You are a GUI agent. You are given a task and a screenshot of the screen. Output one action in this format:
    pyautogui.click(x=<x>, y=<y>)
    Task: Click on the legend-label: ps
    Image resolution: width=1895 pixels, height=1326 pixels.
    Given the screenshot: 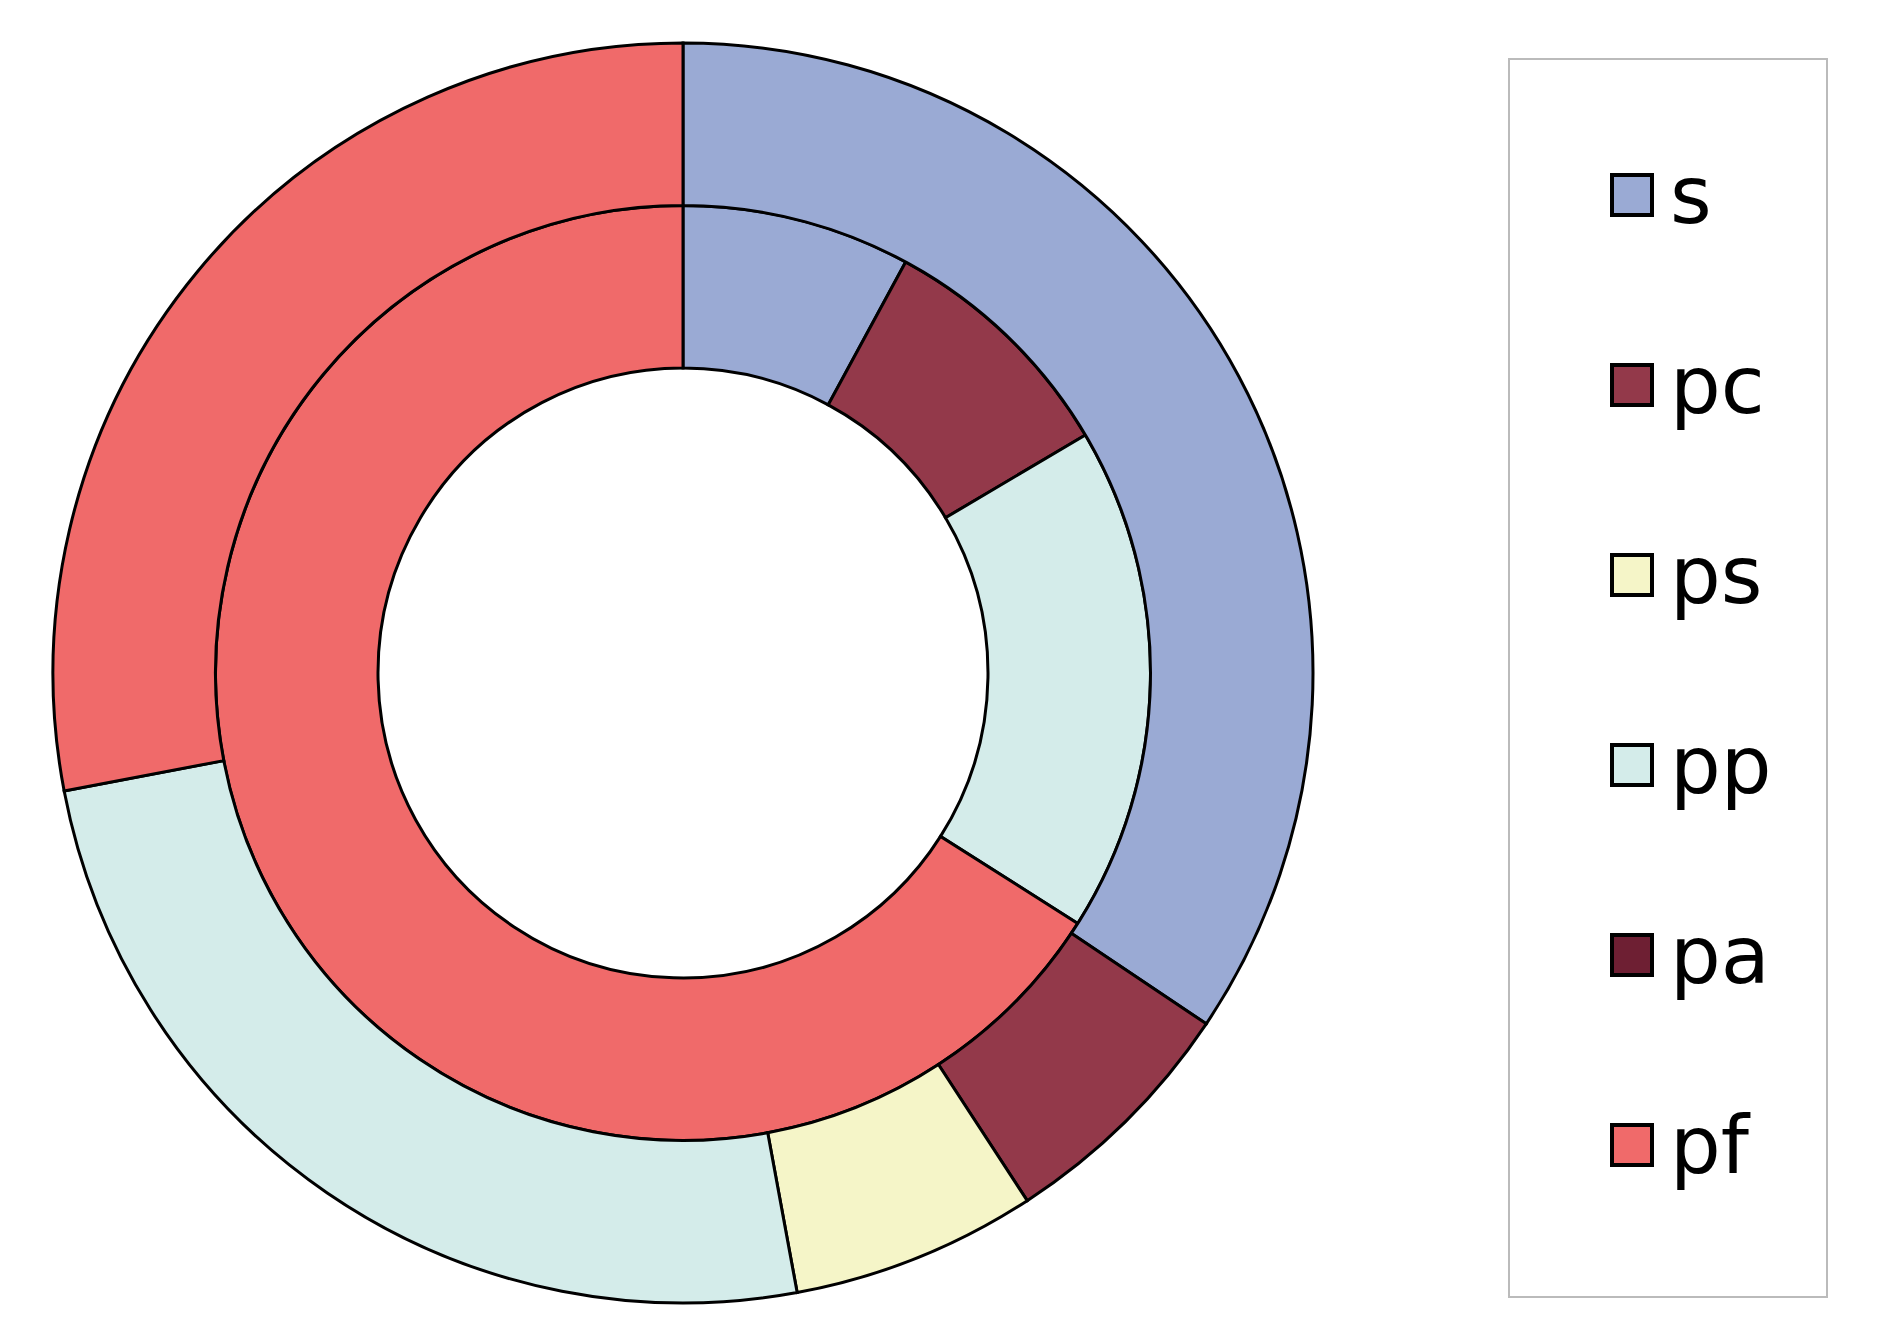 What is the action you would take?
    pyautogui.click(x=1716, y=575)
    